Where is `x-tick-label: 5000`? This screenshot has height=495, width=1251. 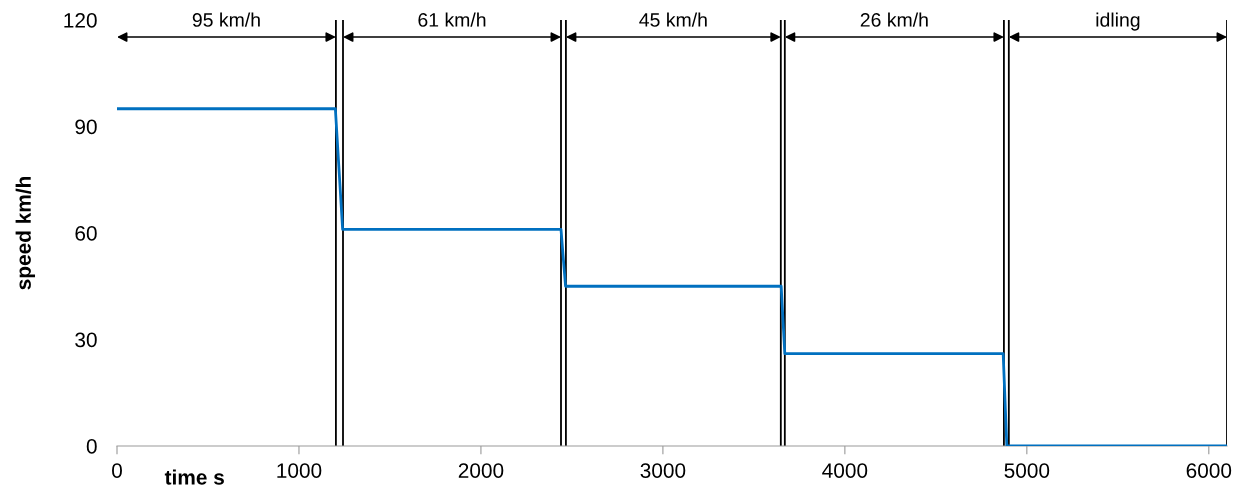
x-tick-label: 5000 is located at coordinates (1027, 470).